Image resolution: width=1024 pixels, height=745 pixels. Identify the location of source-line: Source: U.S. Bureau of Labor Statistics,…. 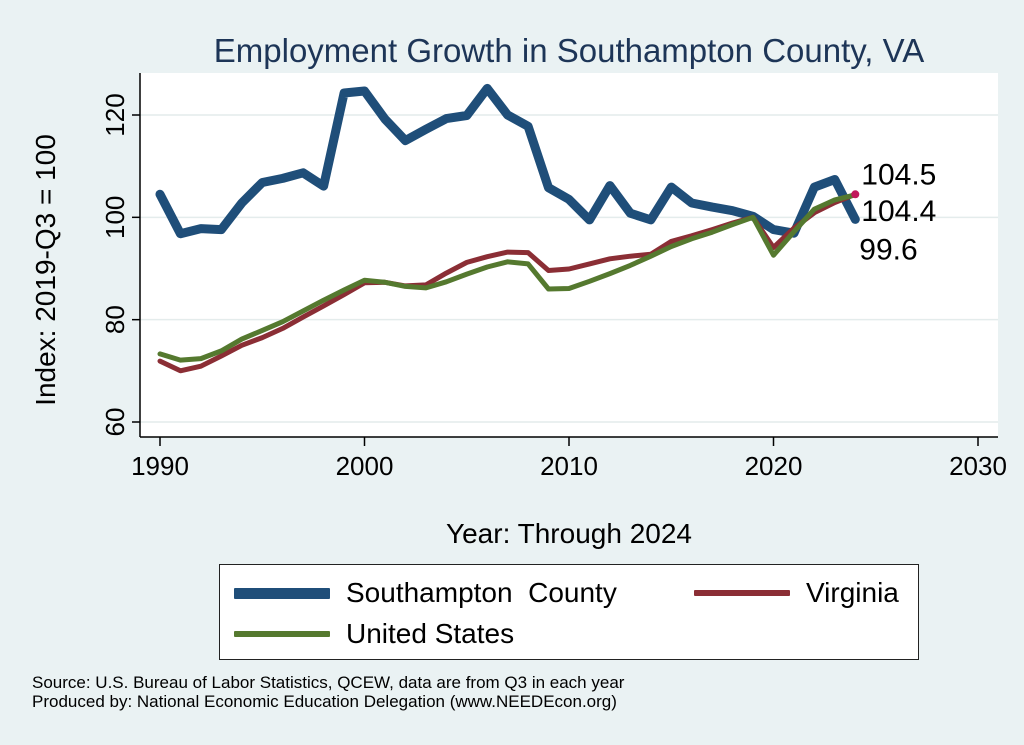
(328, 682).